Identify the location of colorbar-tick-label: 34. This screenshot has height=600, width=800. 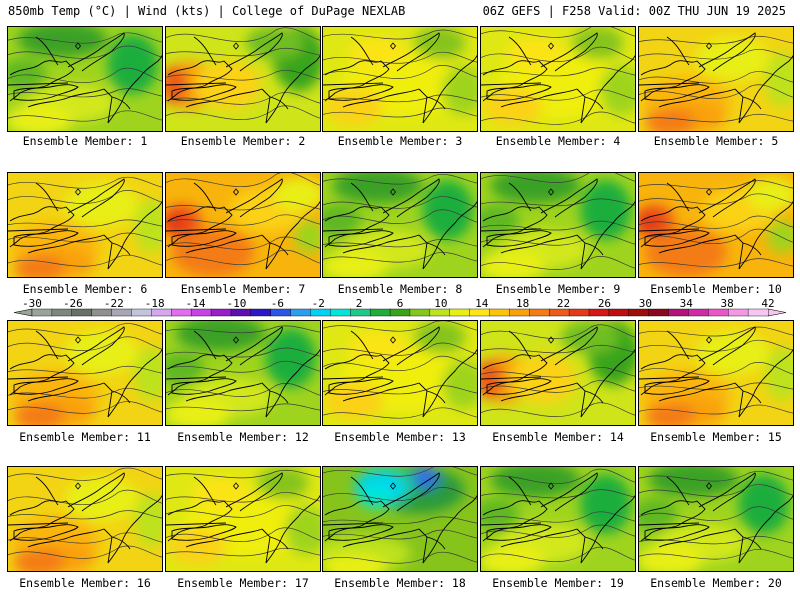
(687, 303).